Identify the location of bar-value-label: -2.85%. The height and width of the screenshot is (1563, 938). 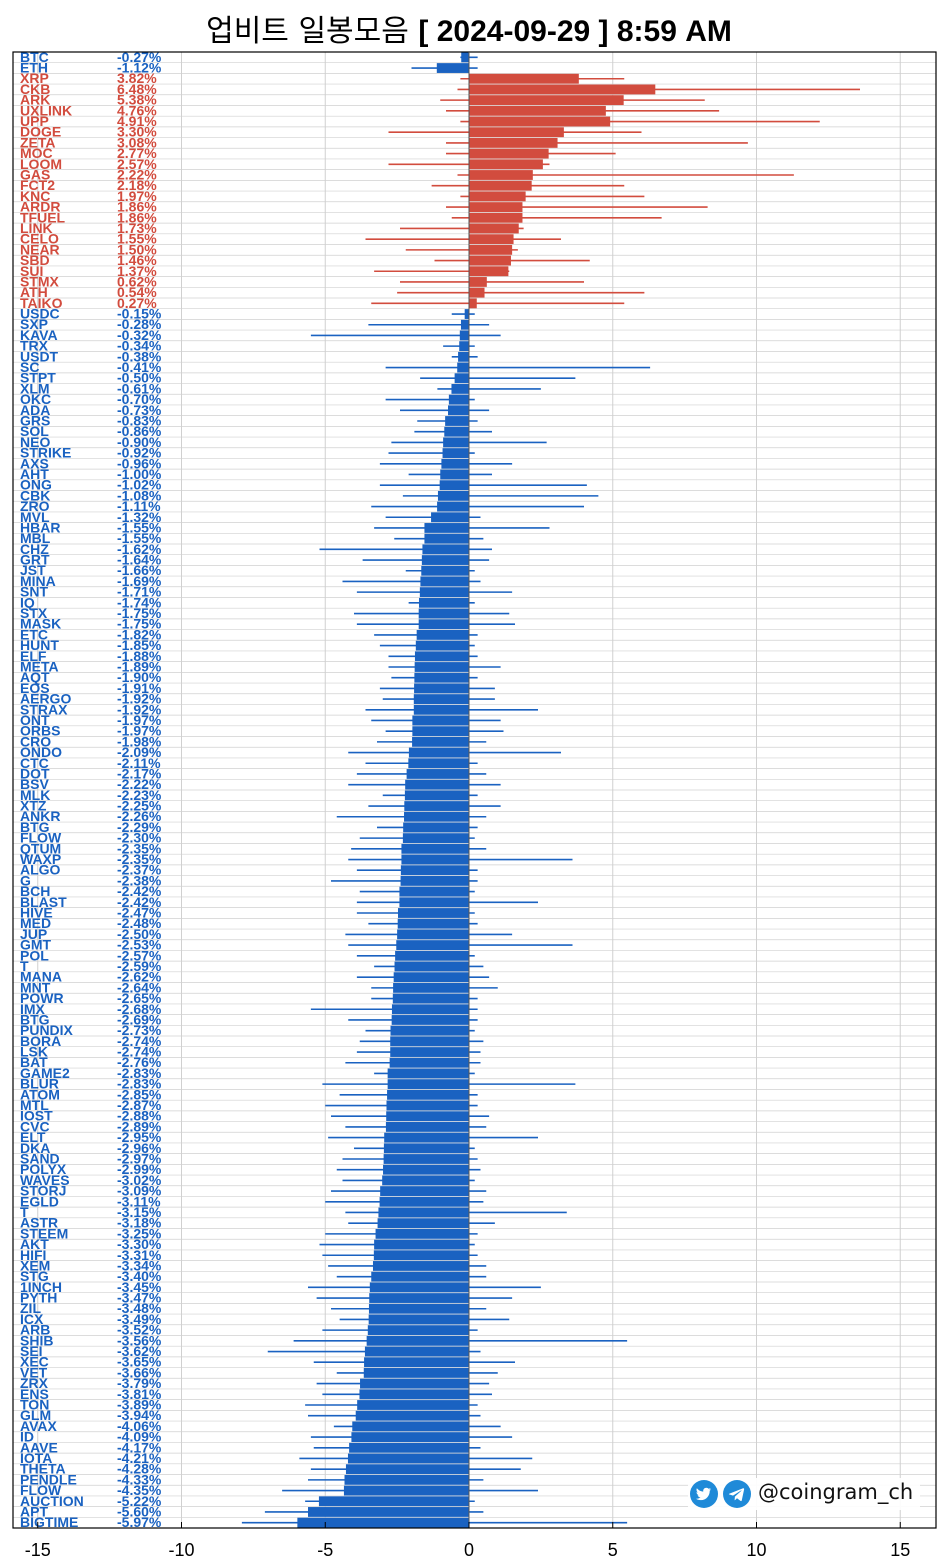
(139, 1094).